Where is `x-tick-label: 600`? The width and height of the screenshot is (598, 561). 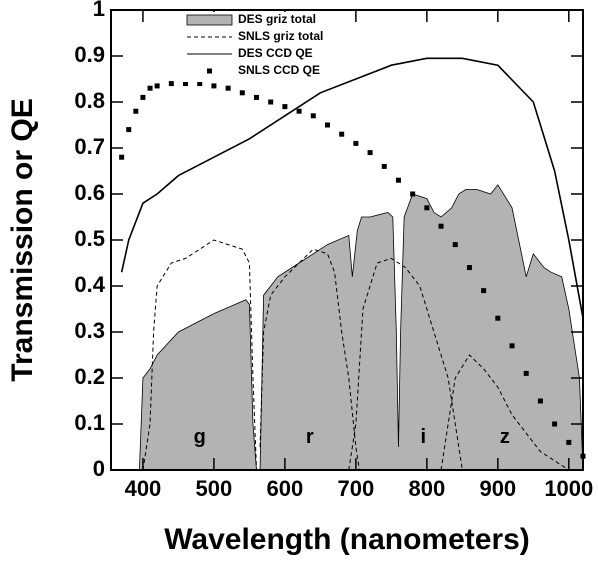 x-tick-label: 600 is located at coordinates (285, 488).